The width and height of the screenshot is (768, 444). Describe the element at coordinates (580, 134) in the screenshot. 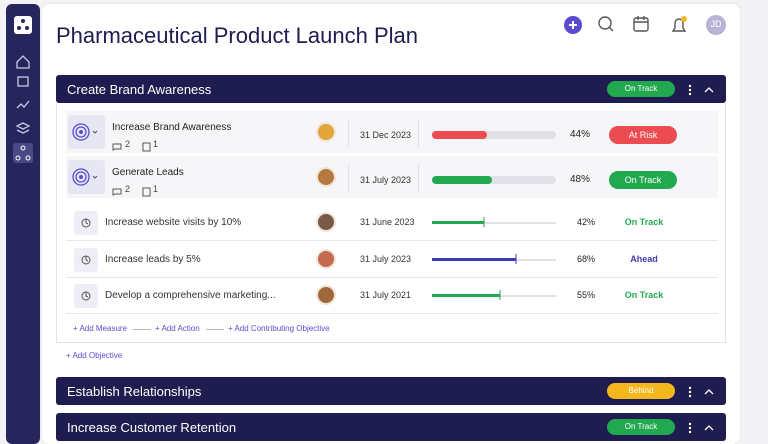

I see `progress-label: 44%` at that location.